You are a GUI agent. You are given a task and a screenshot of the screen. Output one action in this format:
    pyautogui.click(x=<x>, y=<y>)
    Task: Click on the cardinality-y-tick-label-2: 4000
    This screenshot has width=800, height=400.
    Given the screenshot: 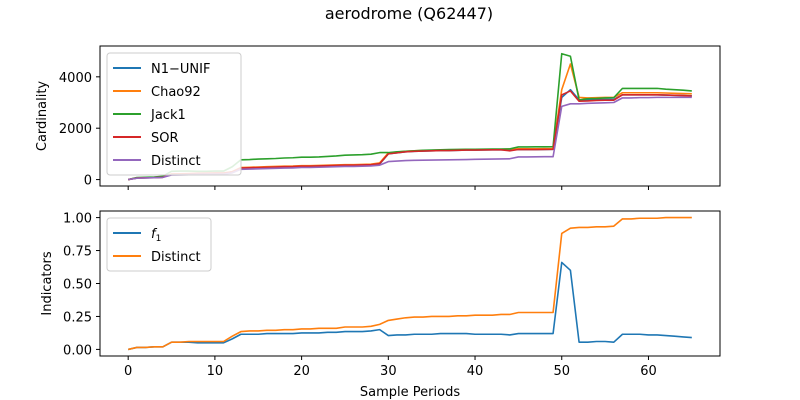 What is the action you would take?
    pyautogui.click(x=75, y=78)
    